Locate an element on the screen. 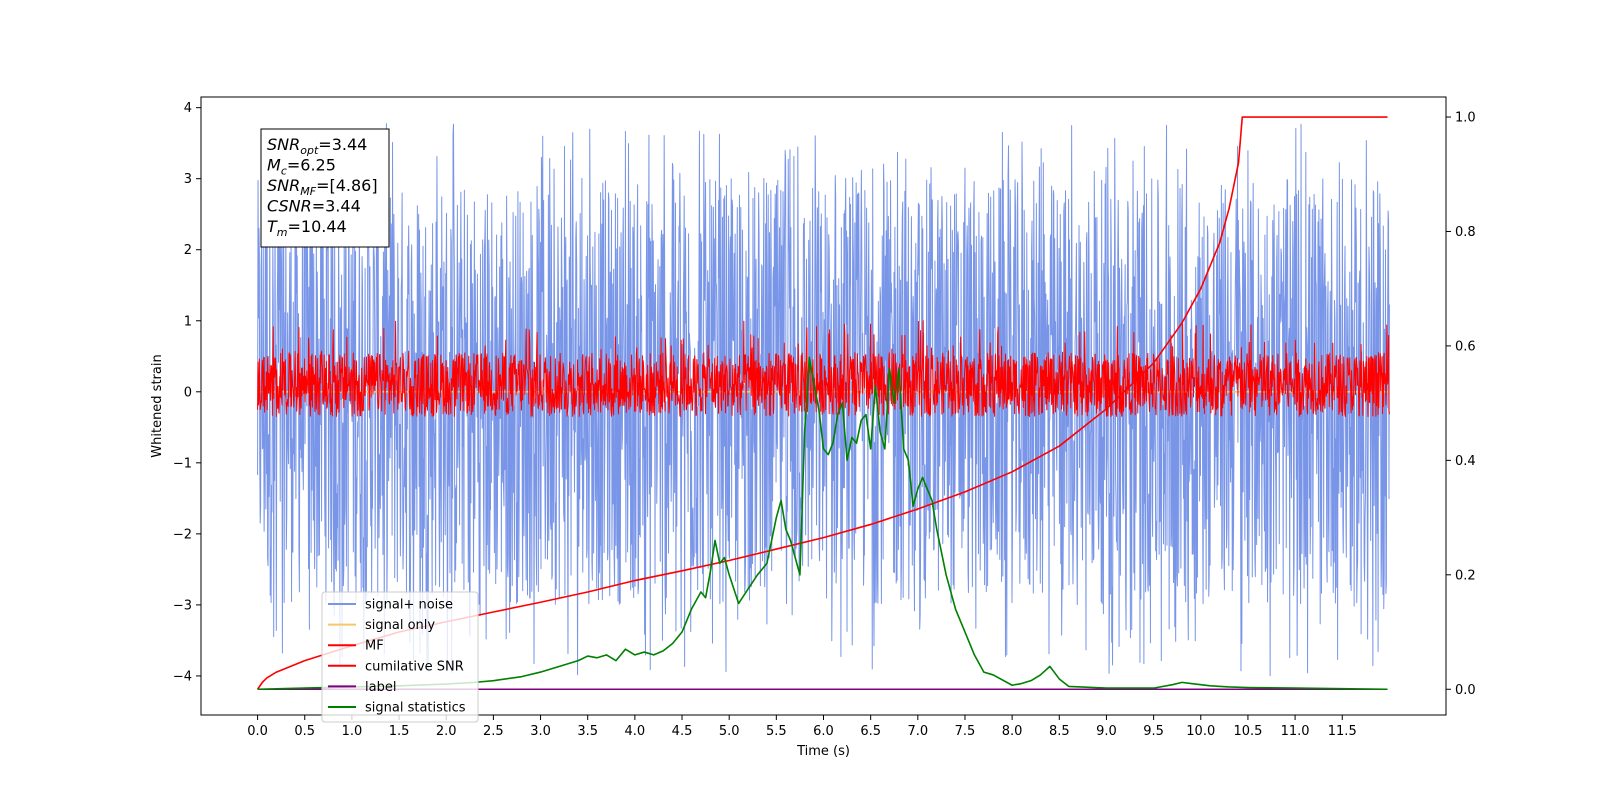  x-tick-label-23: 11.5 is located at coordinates (1342, 731).